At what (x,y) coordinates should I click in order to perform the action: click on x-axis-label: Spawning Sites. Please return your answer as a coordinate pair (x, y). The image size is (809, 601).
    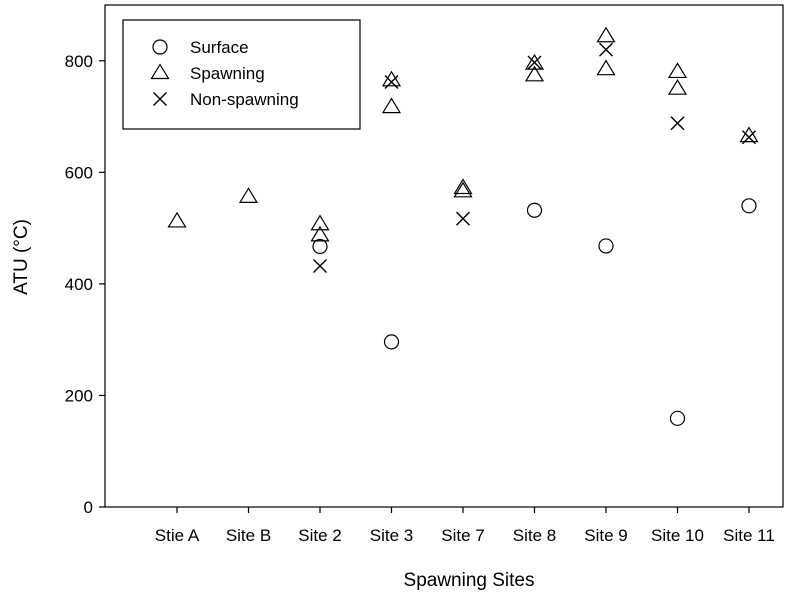
    Looking at the image, I should click on (469, 580).